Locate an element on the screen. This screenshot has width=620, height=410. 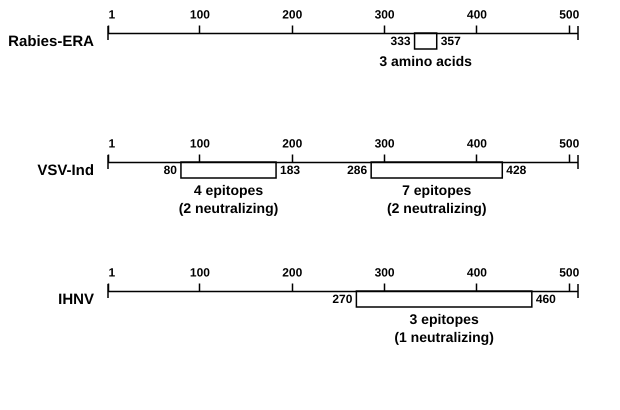
annotation: 80 is located at coordinates (171, 170).